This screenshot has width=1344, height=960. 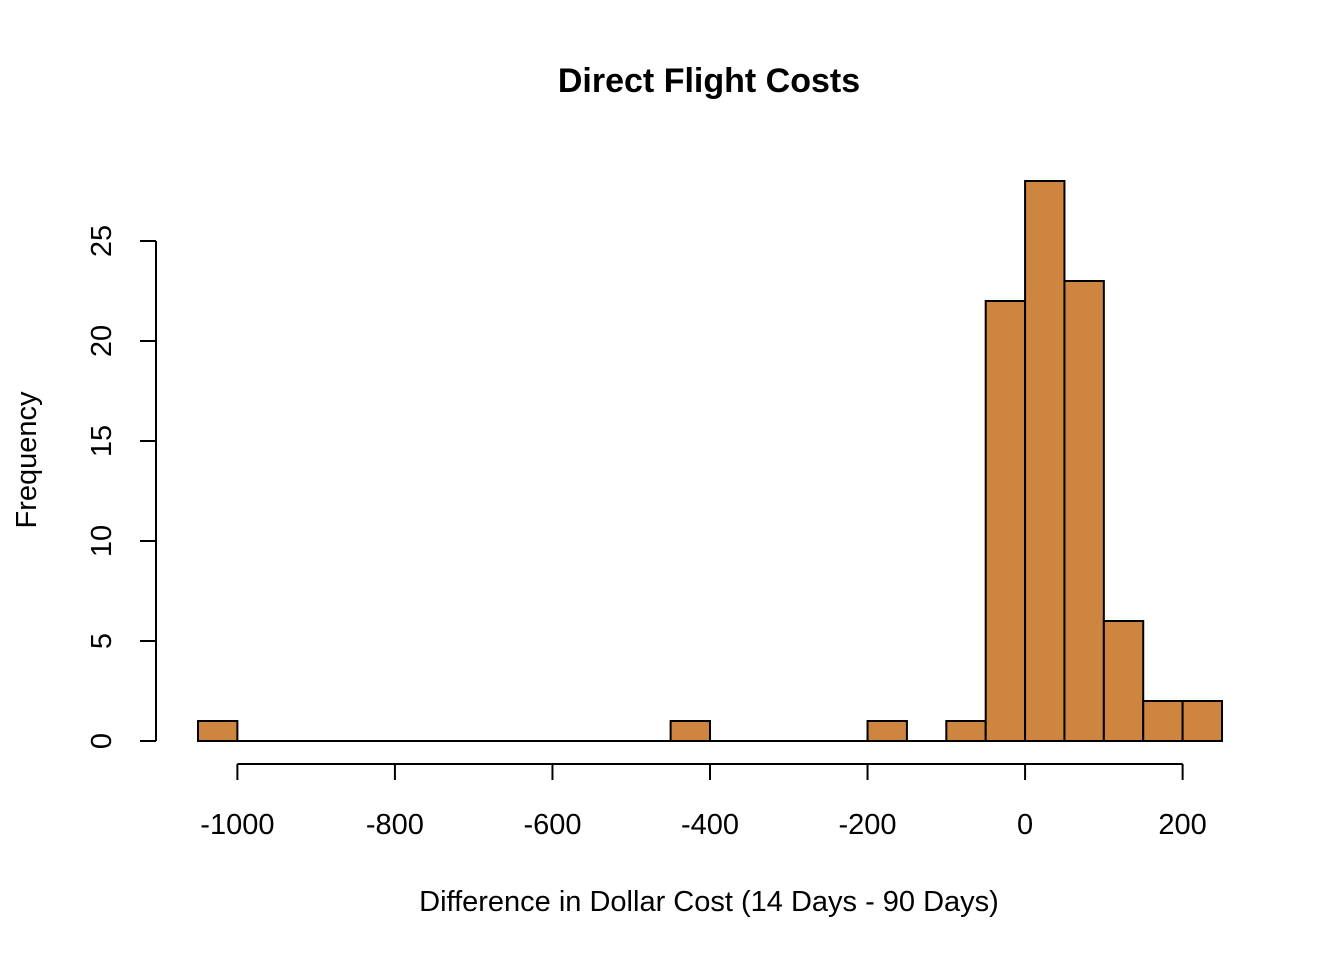 What do you see at coordinates (102, 441) in the screenshot?
I see `y-tick-label: 15` at bounding box center [102, 441].